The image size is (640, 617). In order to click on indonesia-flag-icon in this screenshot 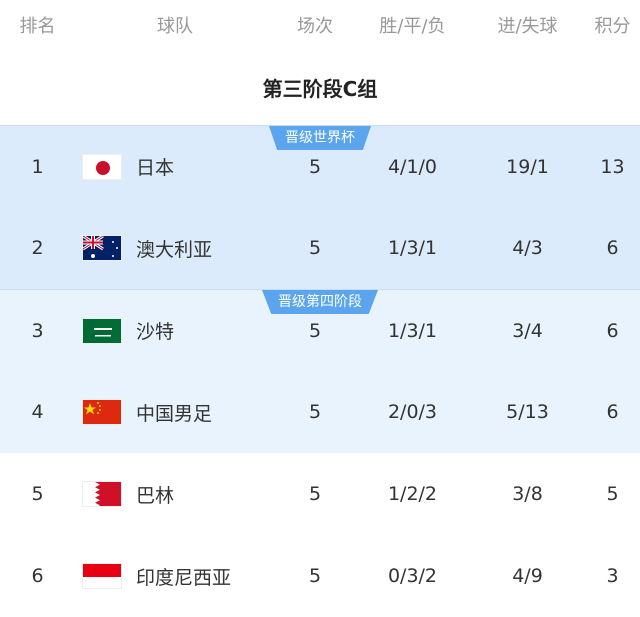, I will do `click(102, 576)`.